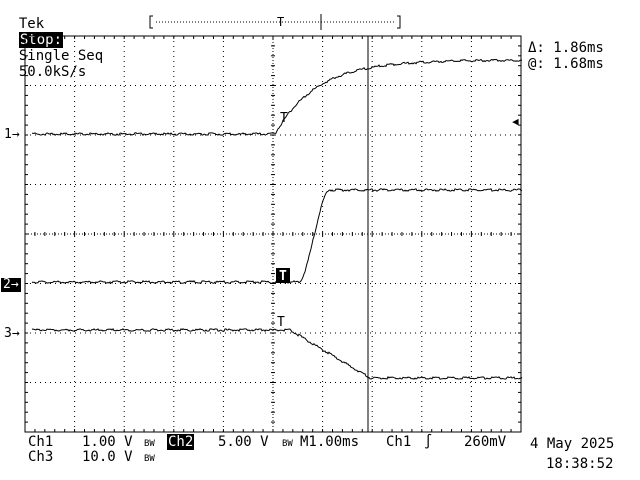 The width and height of the screenshot is (640, 480). I want to click on ch1-ground-marker: 1→, so click(12, 134).